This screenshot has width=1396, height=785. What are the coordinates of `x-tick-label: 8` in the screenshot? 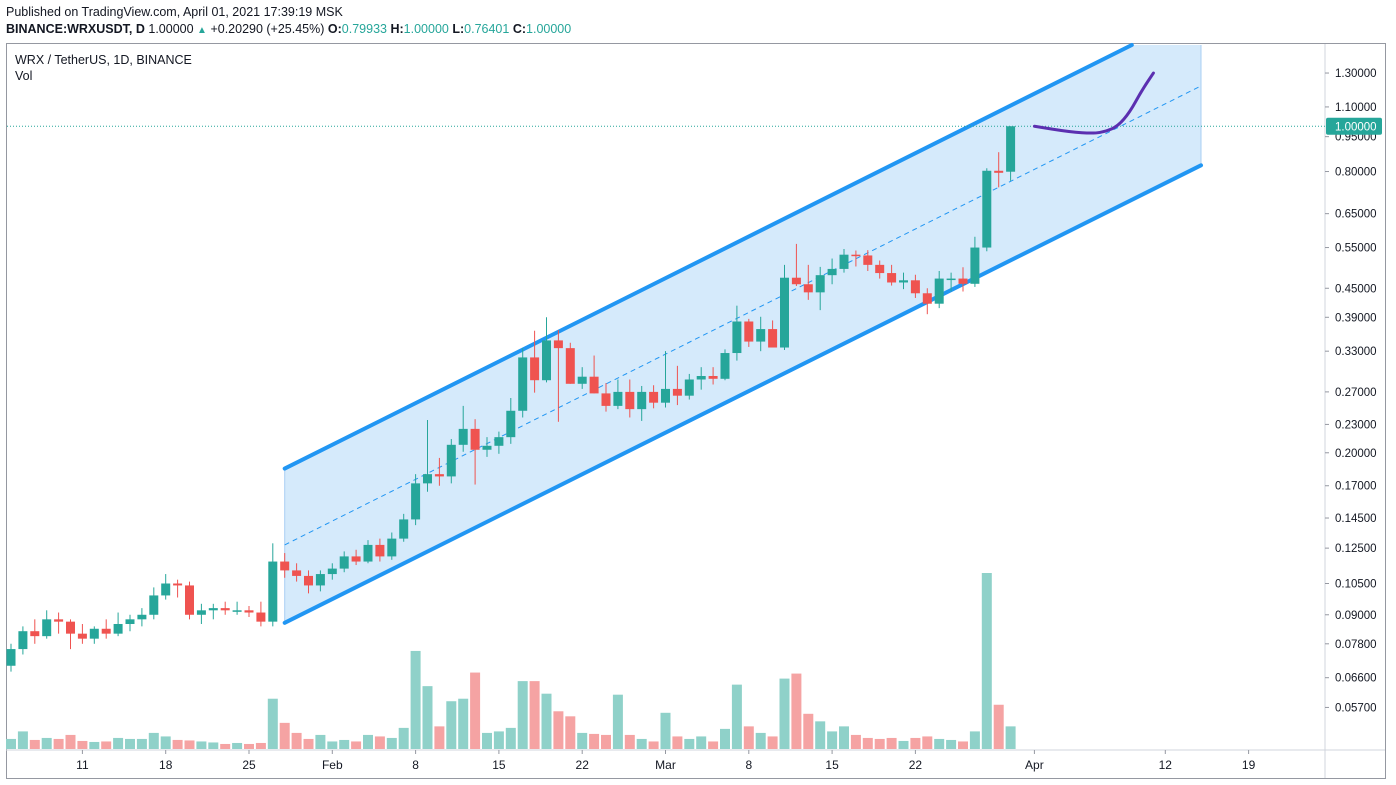 It's located at (748, 765).